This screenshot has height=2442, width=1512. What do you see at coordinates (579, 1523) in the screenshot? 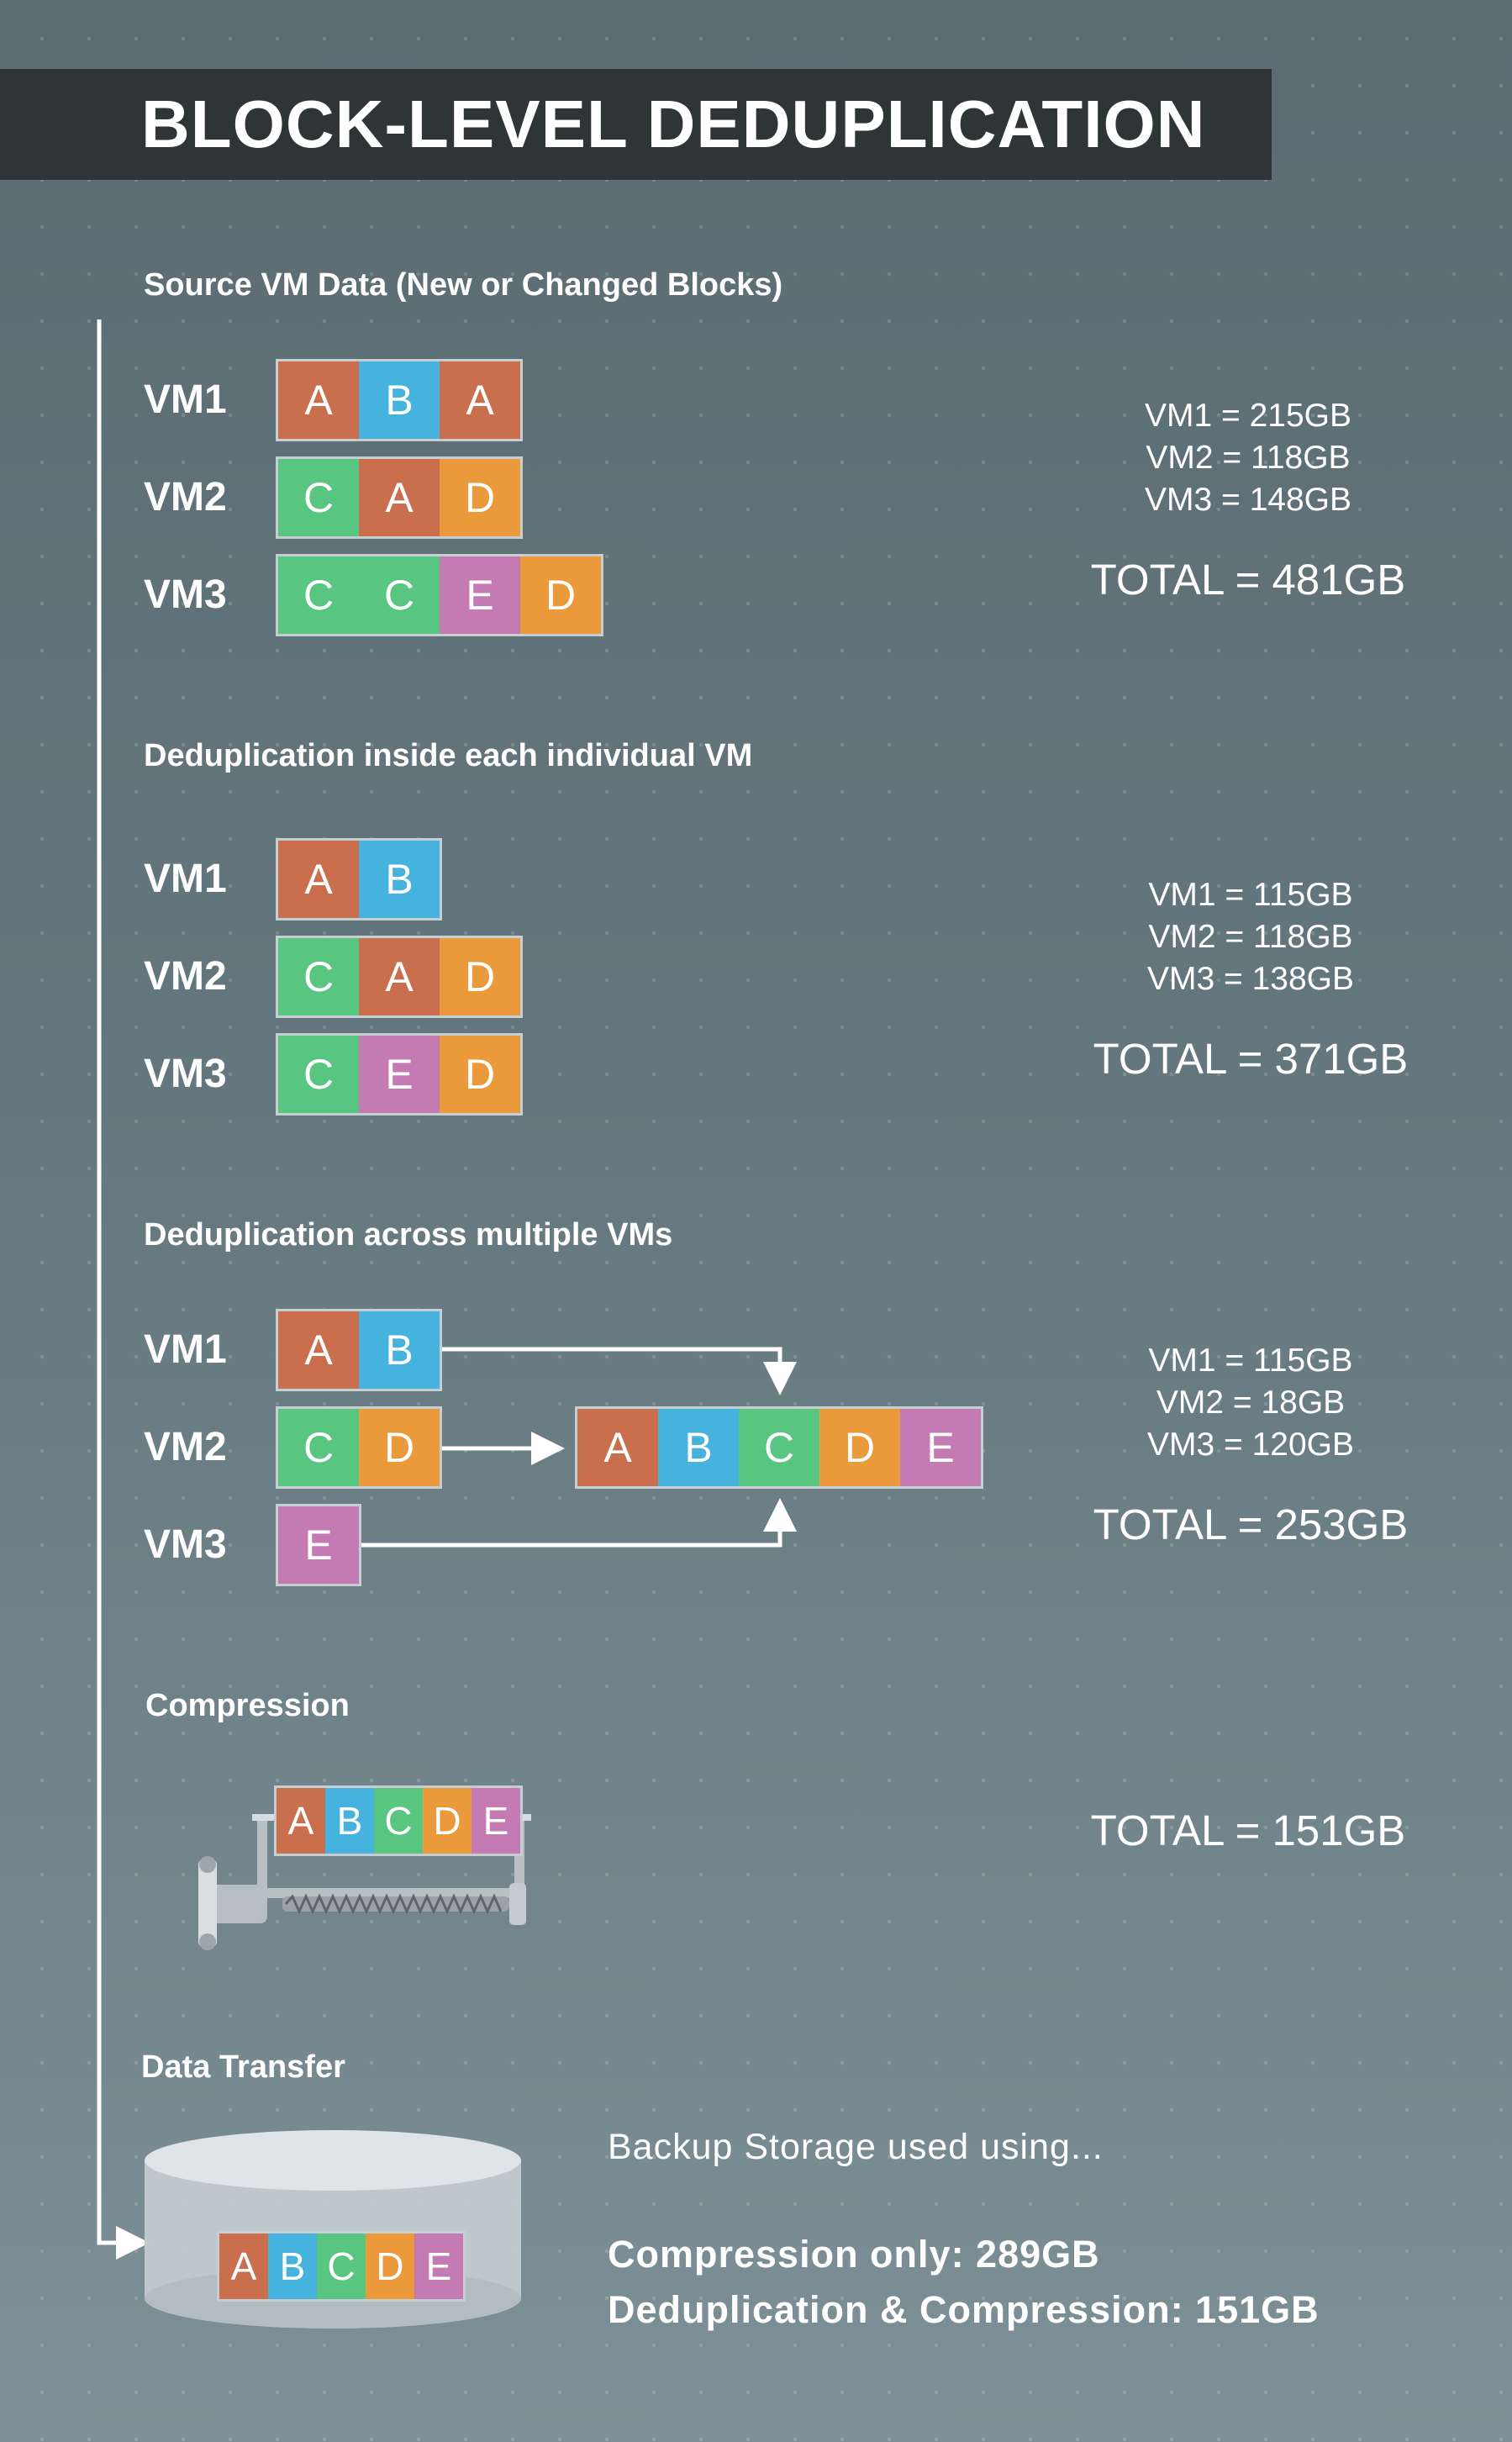
I see `vm3-merge-arrow` at bounding box center [579, 1523].